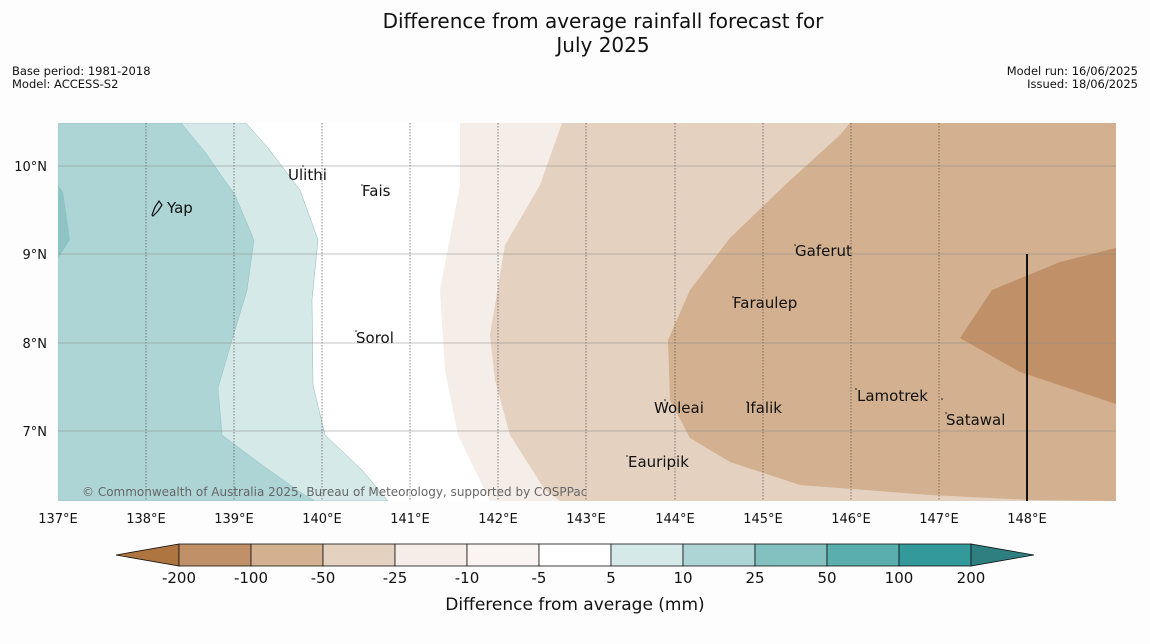 This screenshot has height=644, width=1150. What do you see at coordinates (765, 303) in the screenshot?
I see `place-faraulep: Faraulep` at bounding box center [765, 303].